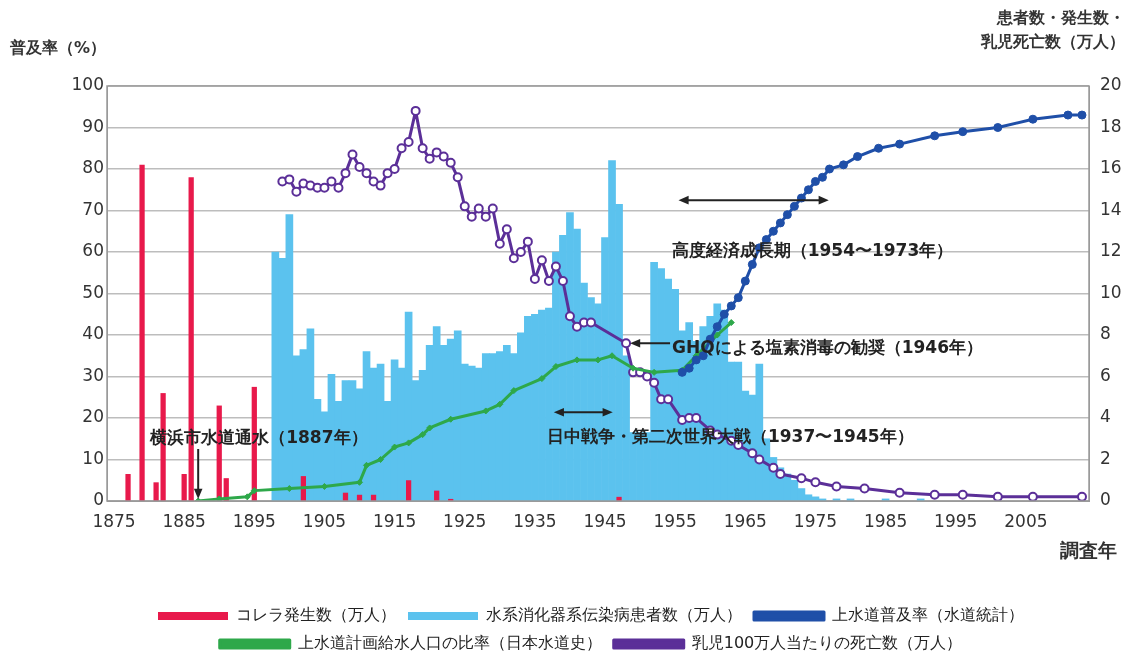 The height and width of the screenshot is (668, 1137). I want to click on y2-tick-label: 8, so click(1105, 333).